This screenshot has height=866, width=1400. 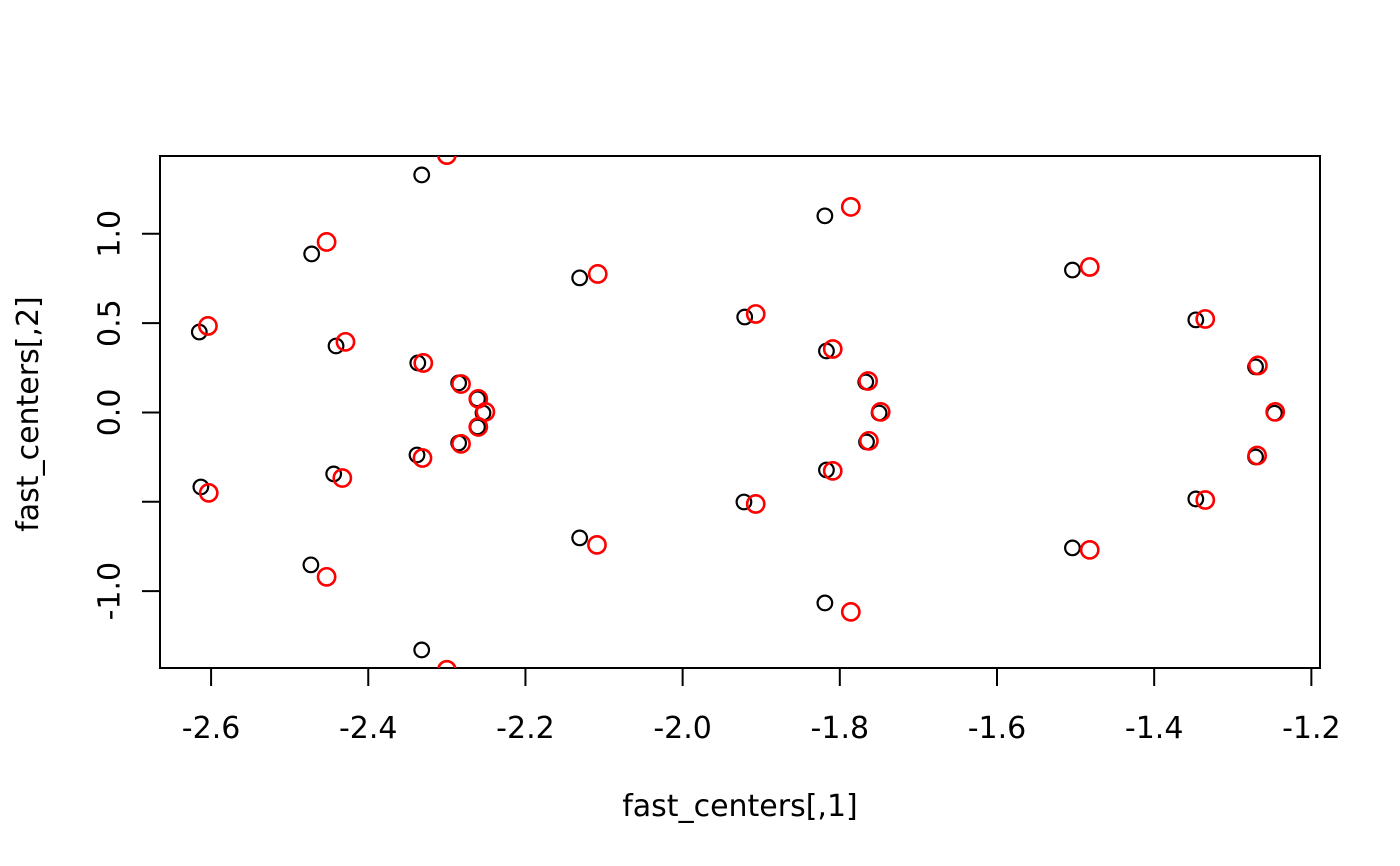 What do you see at coordinates (525, 728) in the screenshot?
I see `x-tick-label: -2.2` at bounding box center [525, 728].